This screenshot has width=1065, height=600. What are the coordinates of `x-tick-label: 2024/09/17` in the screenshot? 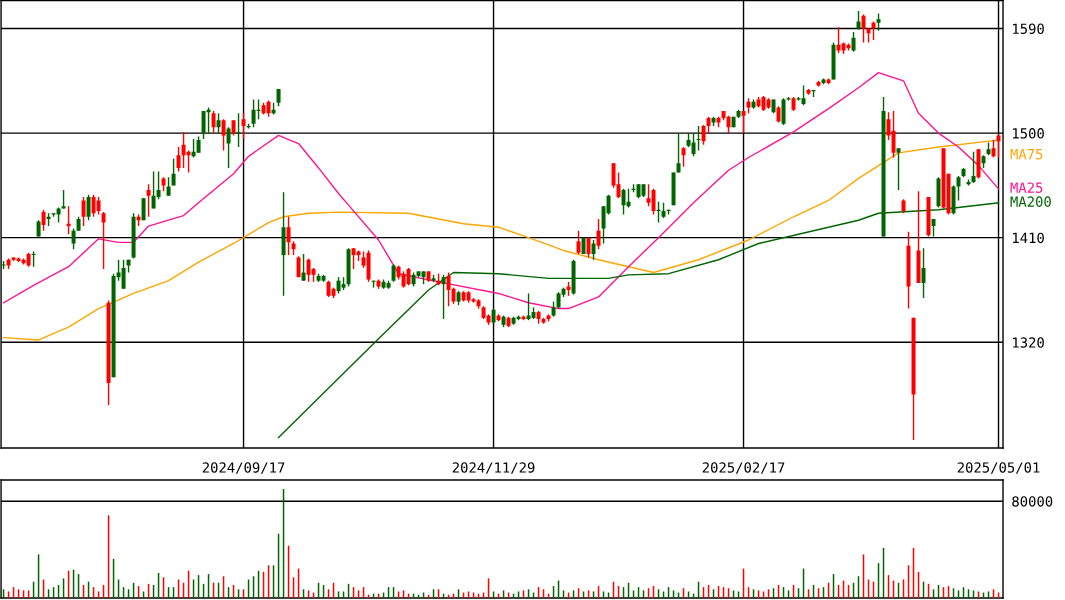 It's located at (243, 468).